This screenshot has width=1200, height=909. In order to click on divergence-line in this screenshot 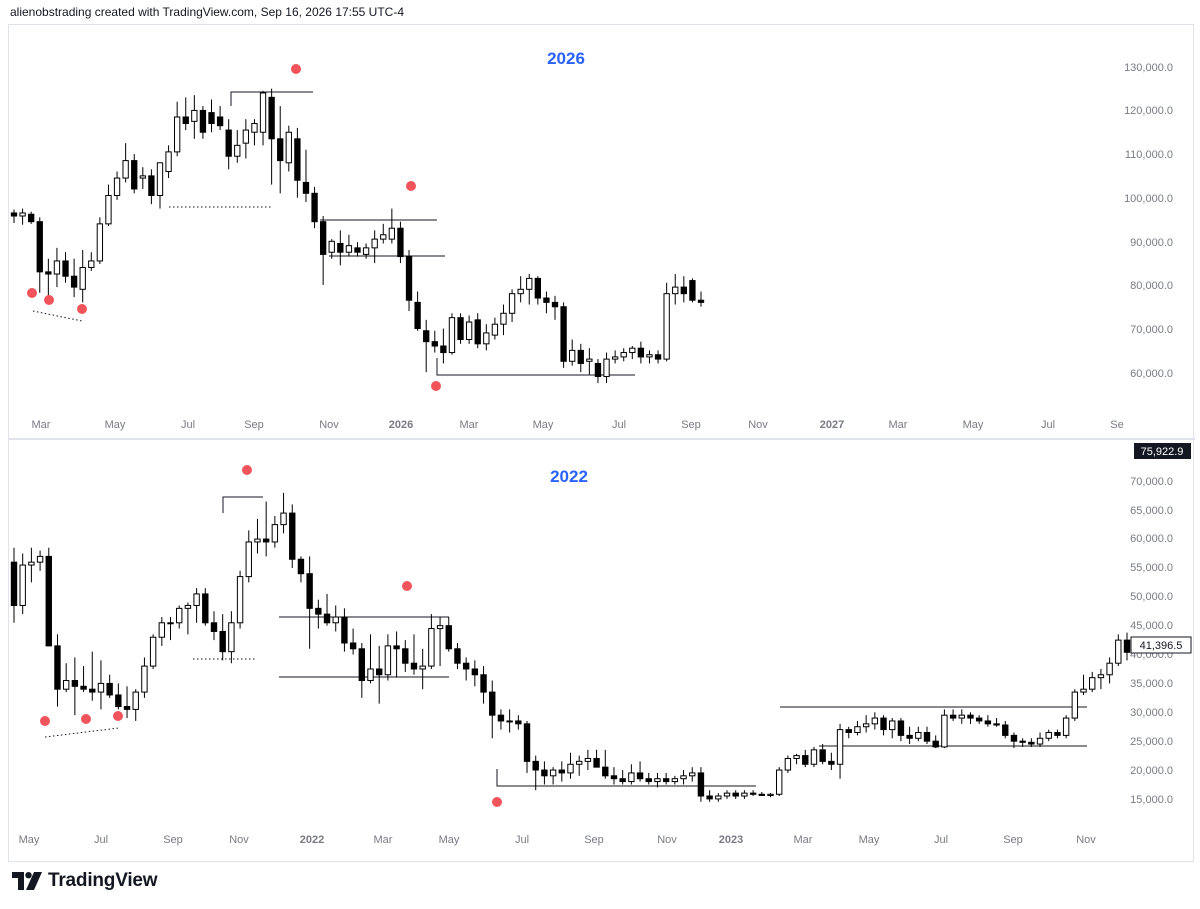, I will do `click(82, 732)`.